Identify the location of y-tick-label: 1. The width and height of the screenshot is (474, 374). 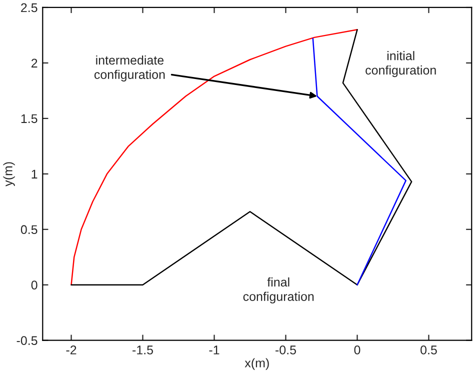
(35, 174).